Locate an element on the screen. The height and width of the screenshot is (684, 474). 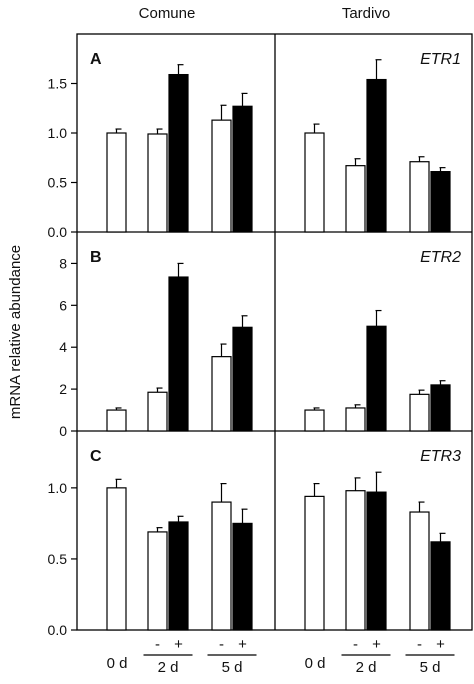
column-title-comune: Comune is located at coordinates (167, 13).